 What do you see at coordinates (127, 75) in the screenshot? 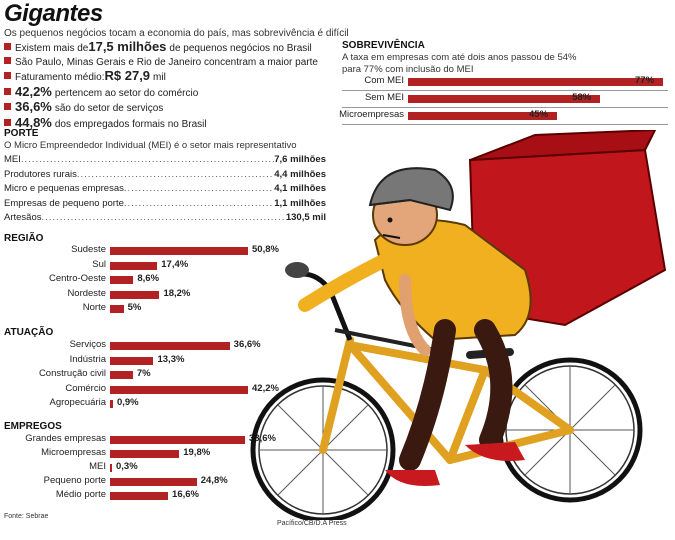
I see `highlight-value: R$ 27,9` at bounding box center [127, 75].